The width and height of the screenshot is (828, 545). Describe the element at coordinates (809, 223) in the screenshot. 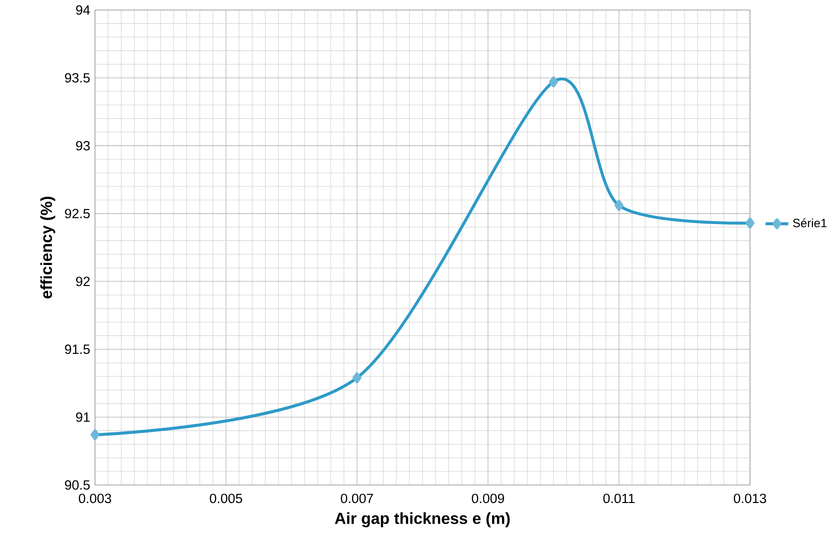

I see `legend-label: Série1` at that location.